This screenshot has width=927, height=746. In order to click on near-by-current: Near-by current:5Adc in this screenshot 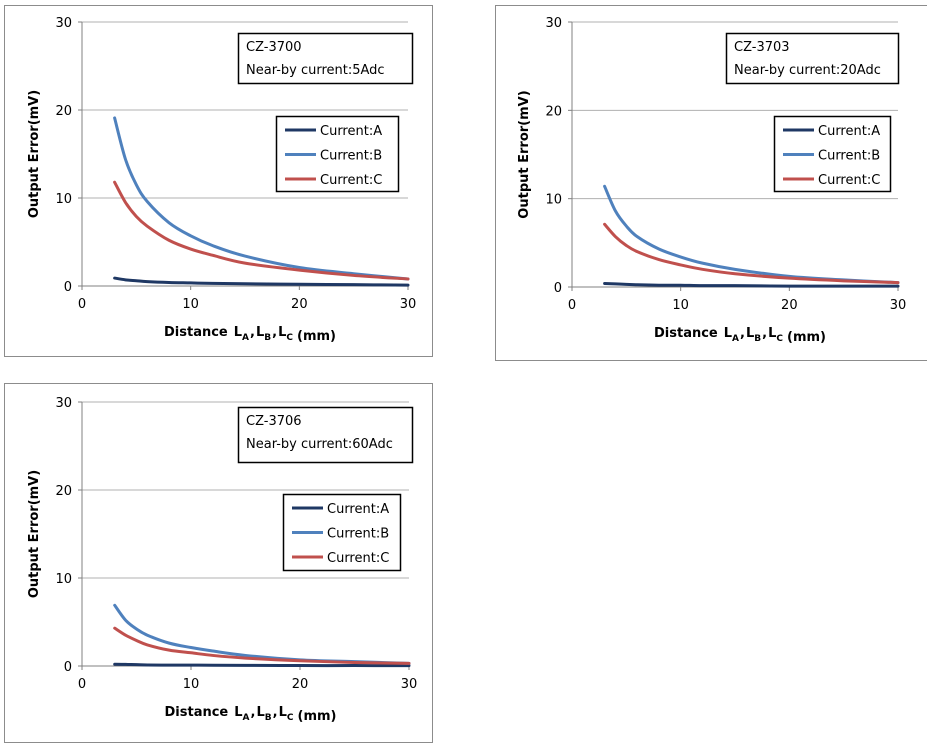, I will do `click(315, 70)`.